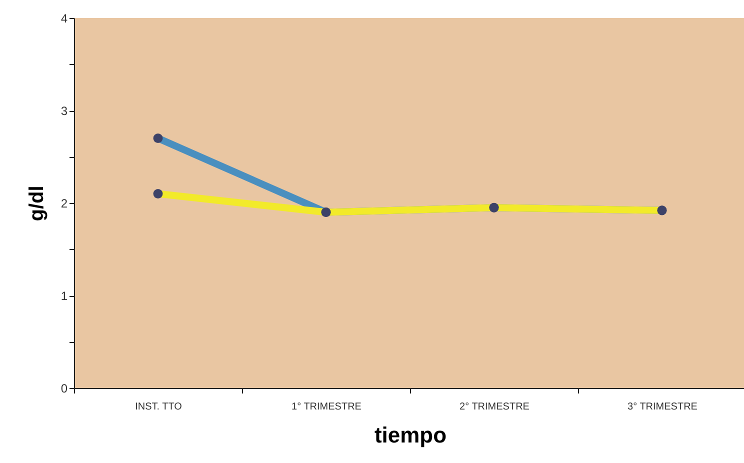 The height and width of the screenshot is (463, 744). What do you see at coordinates (327, 407) in the screenshot?
I see `x-tick-label: 1° TRIMESTRE` at bounding box center [327, 407].